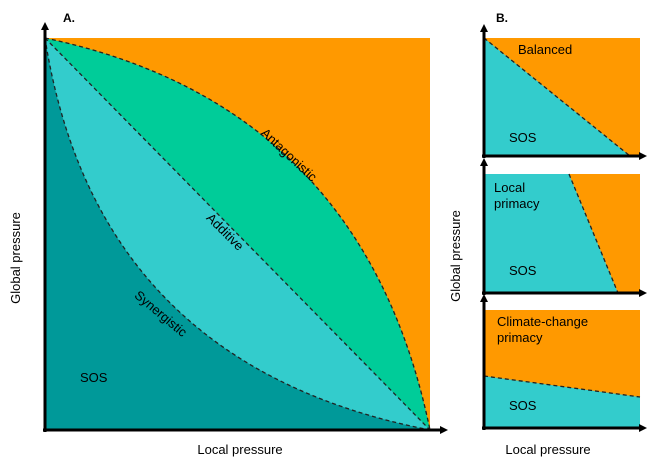 The height and width of the screenshot is (458, 647). What do you see at coordinates (545, 49) in the screenshot?
I see `balanced-label: Balanced` at bounding box center [545, 49].